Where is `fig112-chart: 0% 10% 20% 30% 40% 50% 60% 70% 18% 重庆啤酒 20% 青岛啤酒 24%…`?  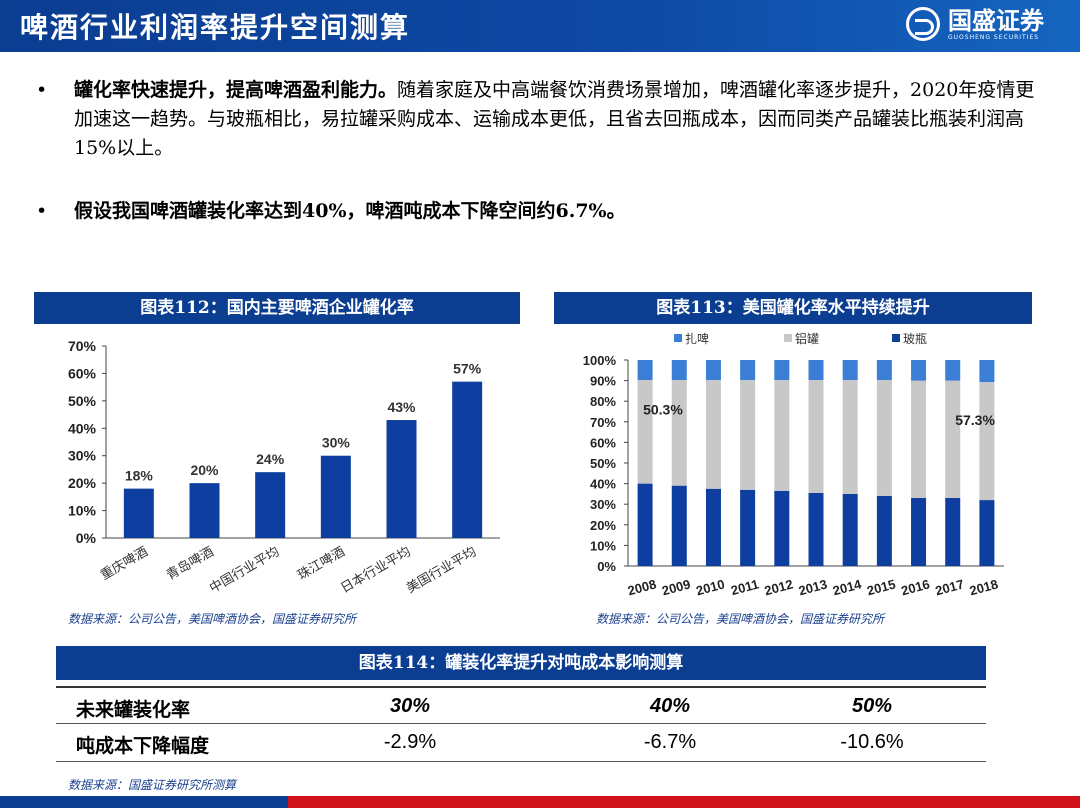 fig112-chart: 0% 10% 20% 30% 40% 50% 60% 70% 18% 重庆啤酒 20% 青岛啤酒 24%… is located at coordinates (284, 467).